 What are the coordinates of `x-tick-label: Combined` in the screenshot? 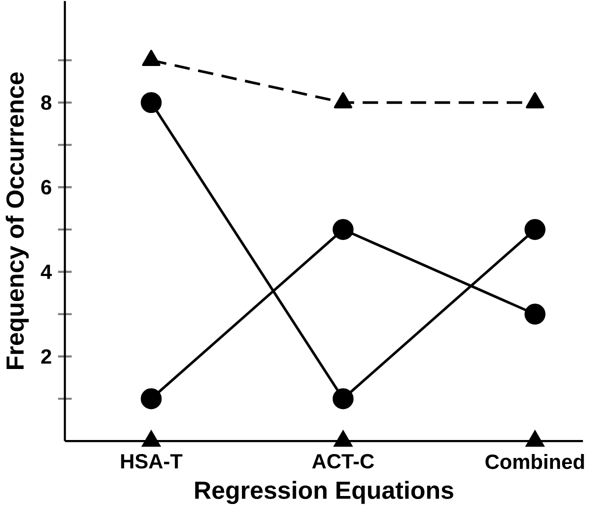 It's located at (535, 462).